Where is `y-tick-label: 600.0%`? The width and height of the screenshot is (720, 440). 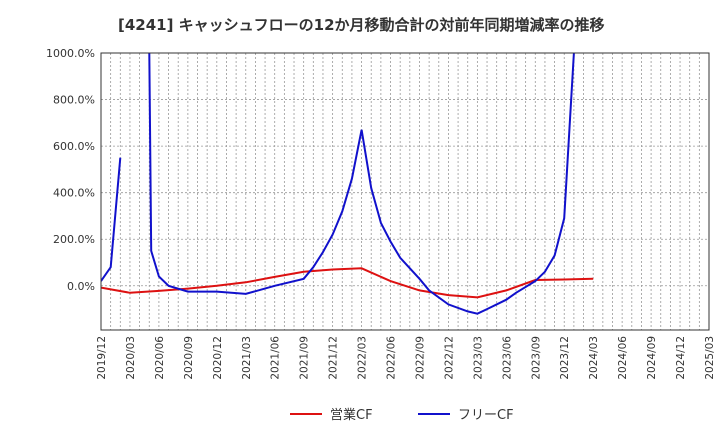 y-tick-label: 600.0% is located at coordinates (74, 146).